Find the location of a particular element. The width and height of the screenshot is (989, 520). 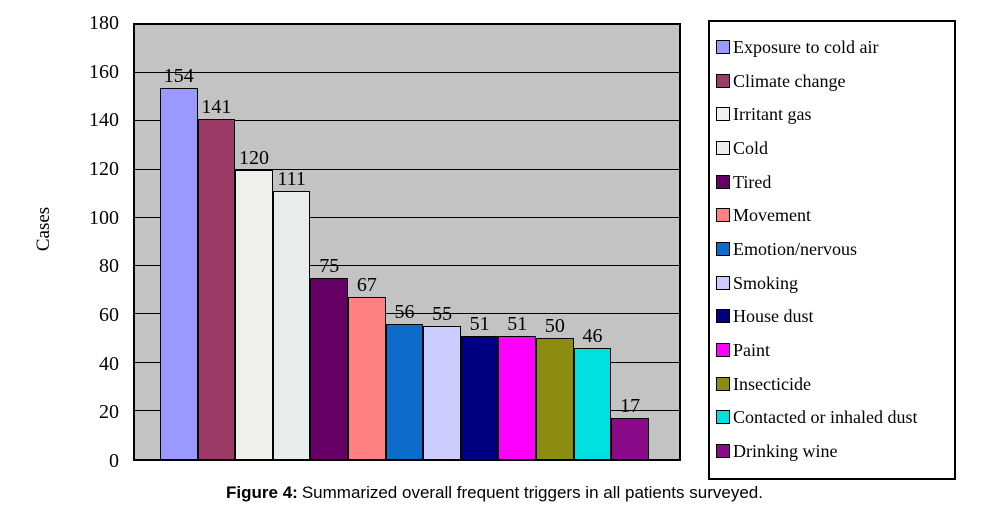

bar-slot-irritant-gas: 120 is located at coordinates (254, 242).